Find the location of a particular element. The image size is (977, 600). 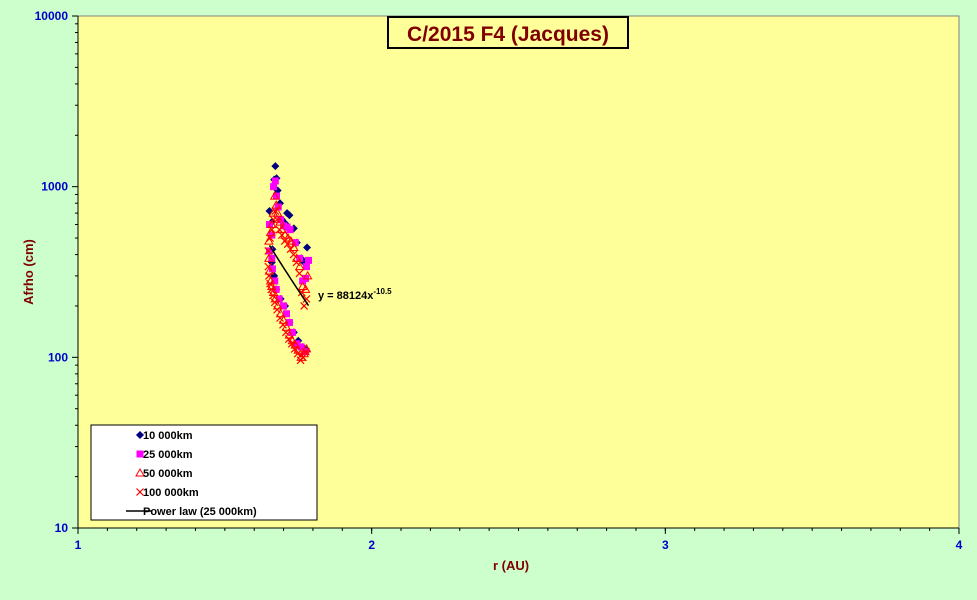

power-law-trendline is located at coordinates (289, 275).